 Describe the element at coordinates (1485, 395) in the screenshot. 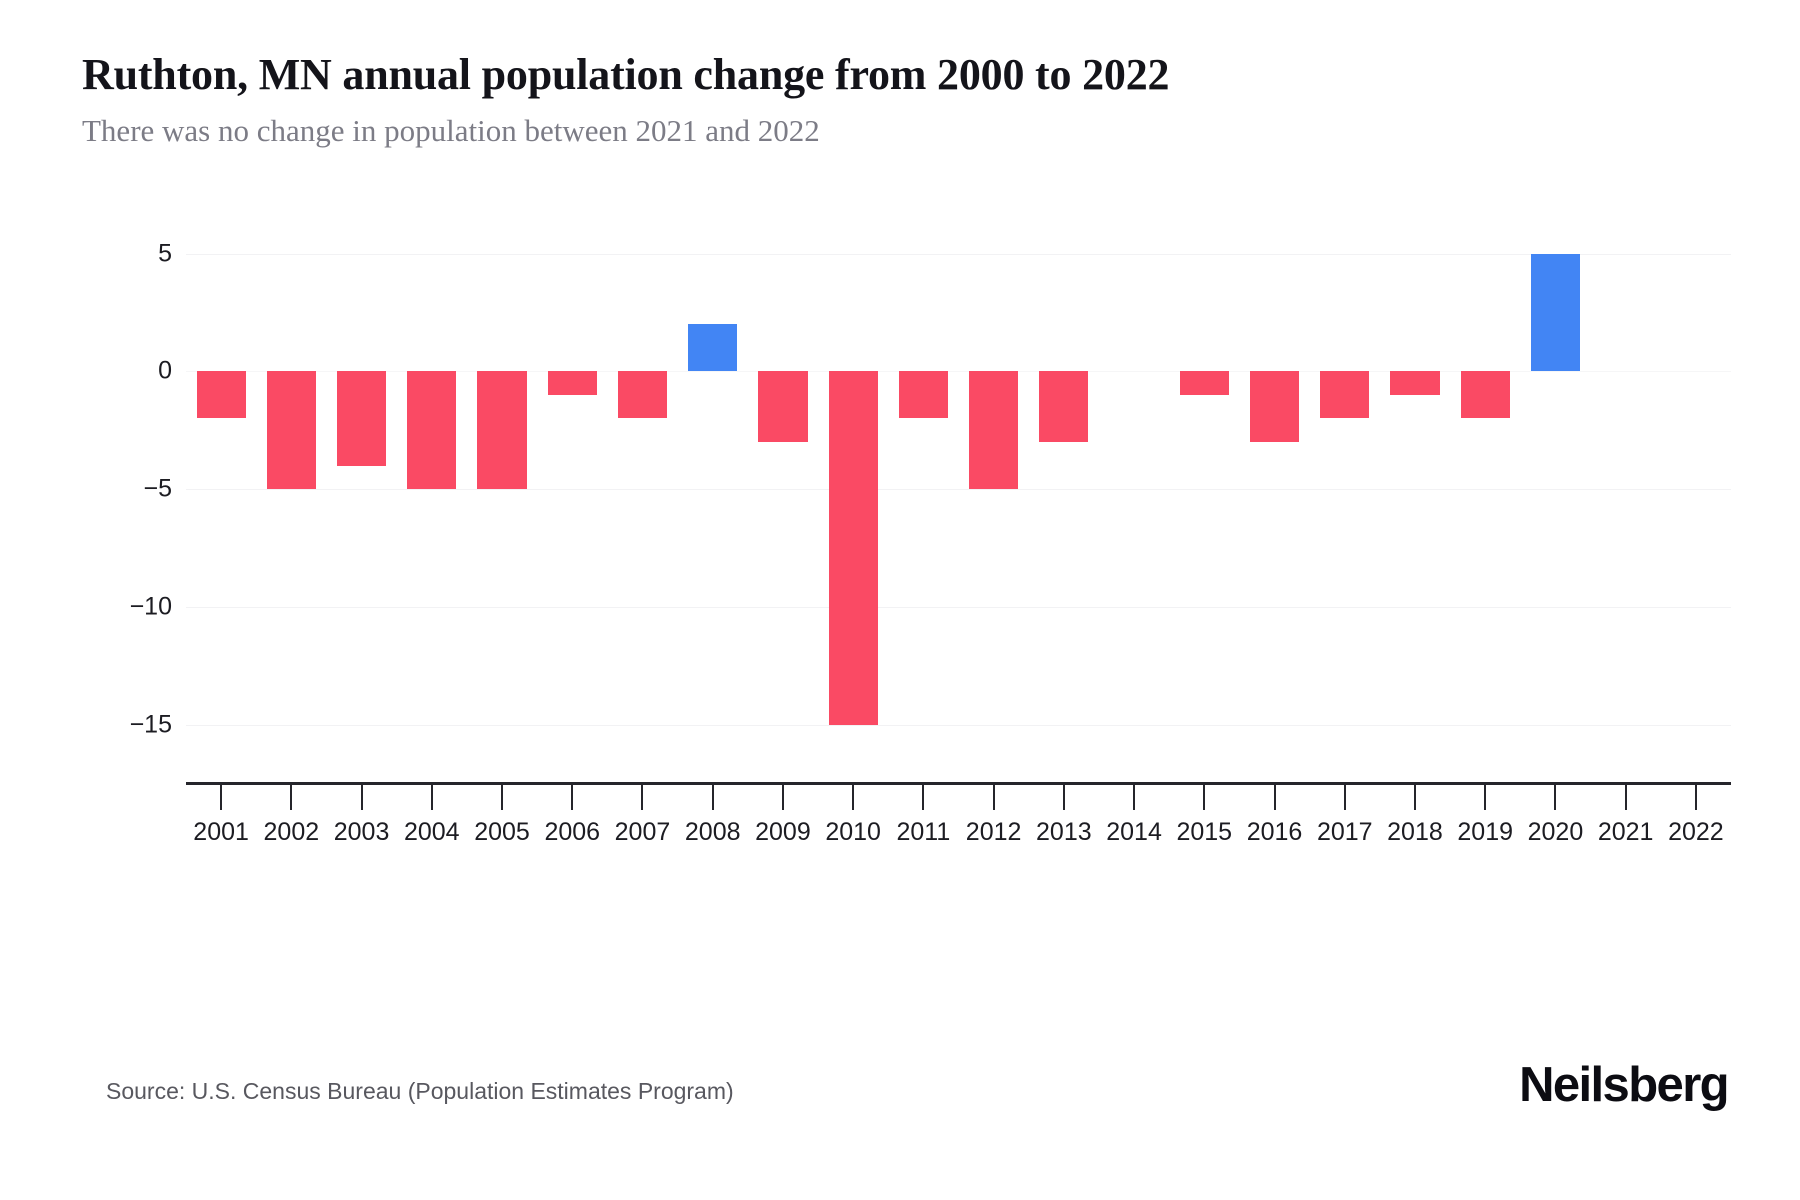

I see `bar-2019` at that location.